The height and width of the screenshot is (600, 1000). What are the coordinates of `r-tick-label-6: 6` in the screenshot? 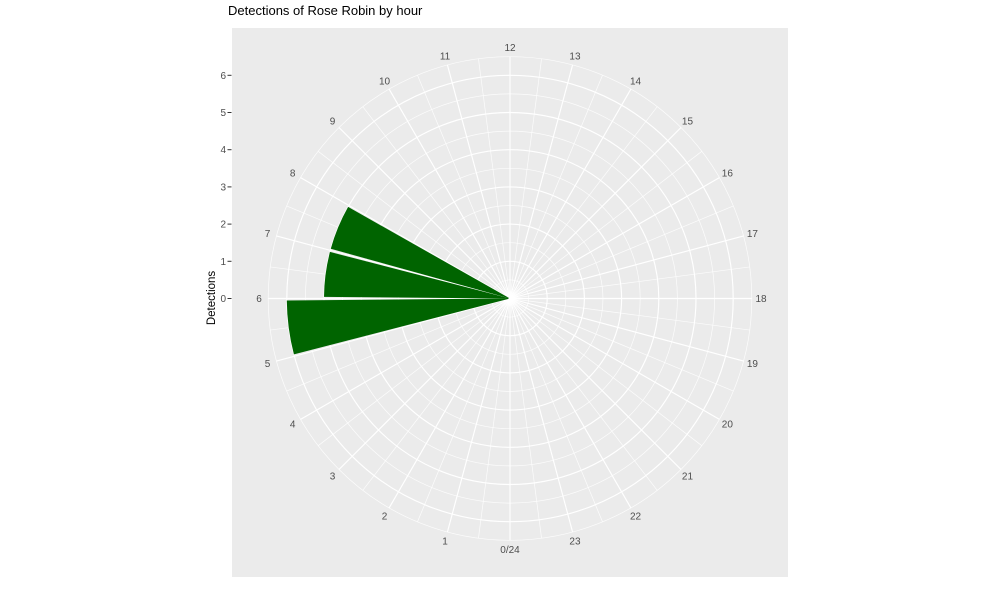 It's located at (223, 76).